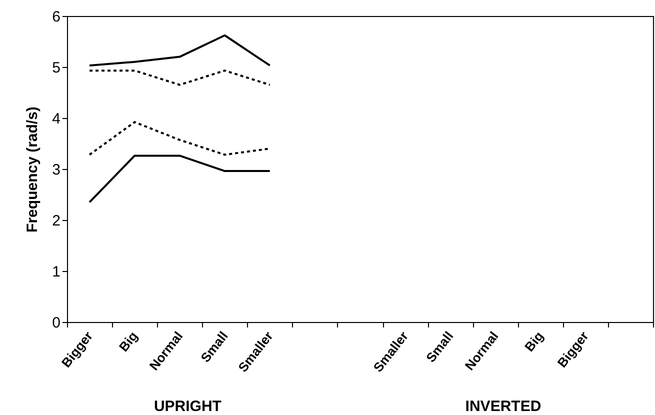 The height and width of the screenshot is (415, 655). I want to click on y-tick-label: 6, so click(56, 17).